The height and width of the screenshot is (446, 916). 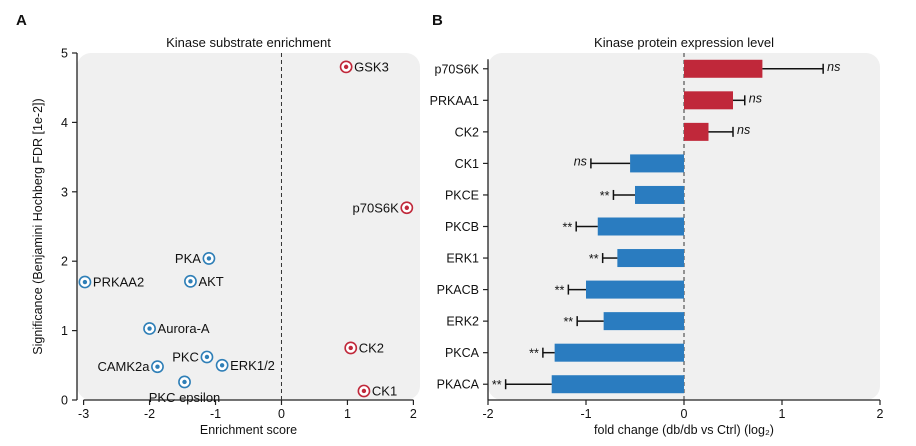 I want to click on panel-b-category-label-prkaa1: PRKAA1, so click(x=454, y=101).